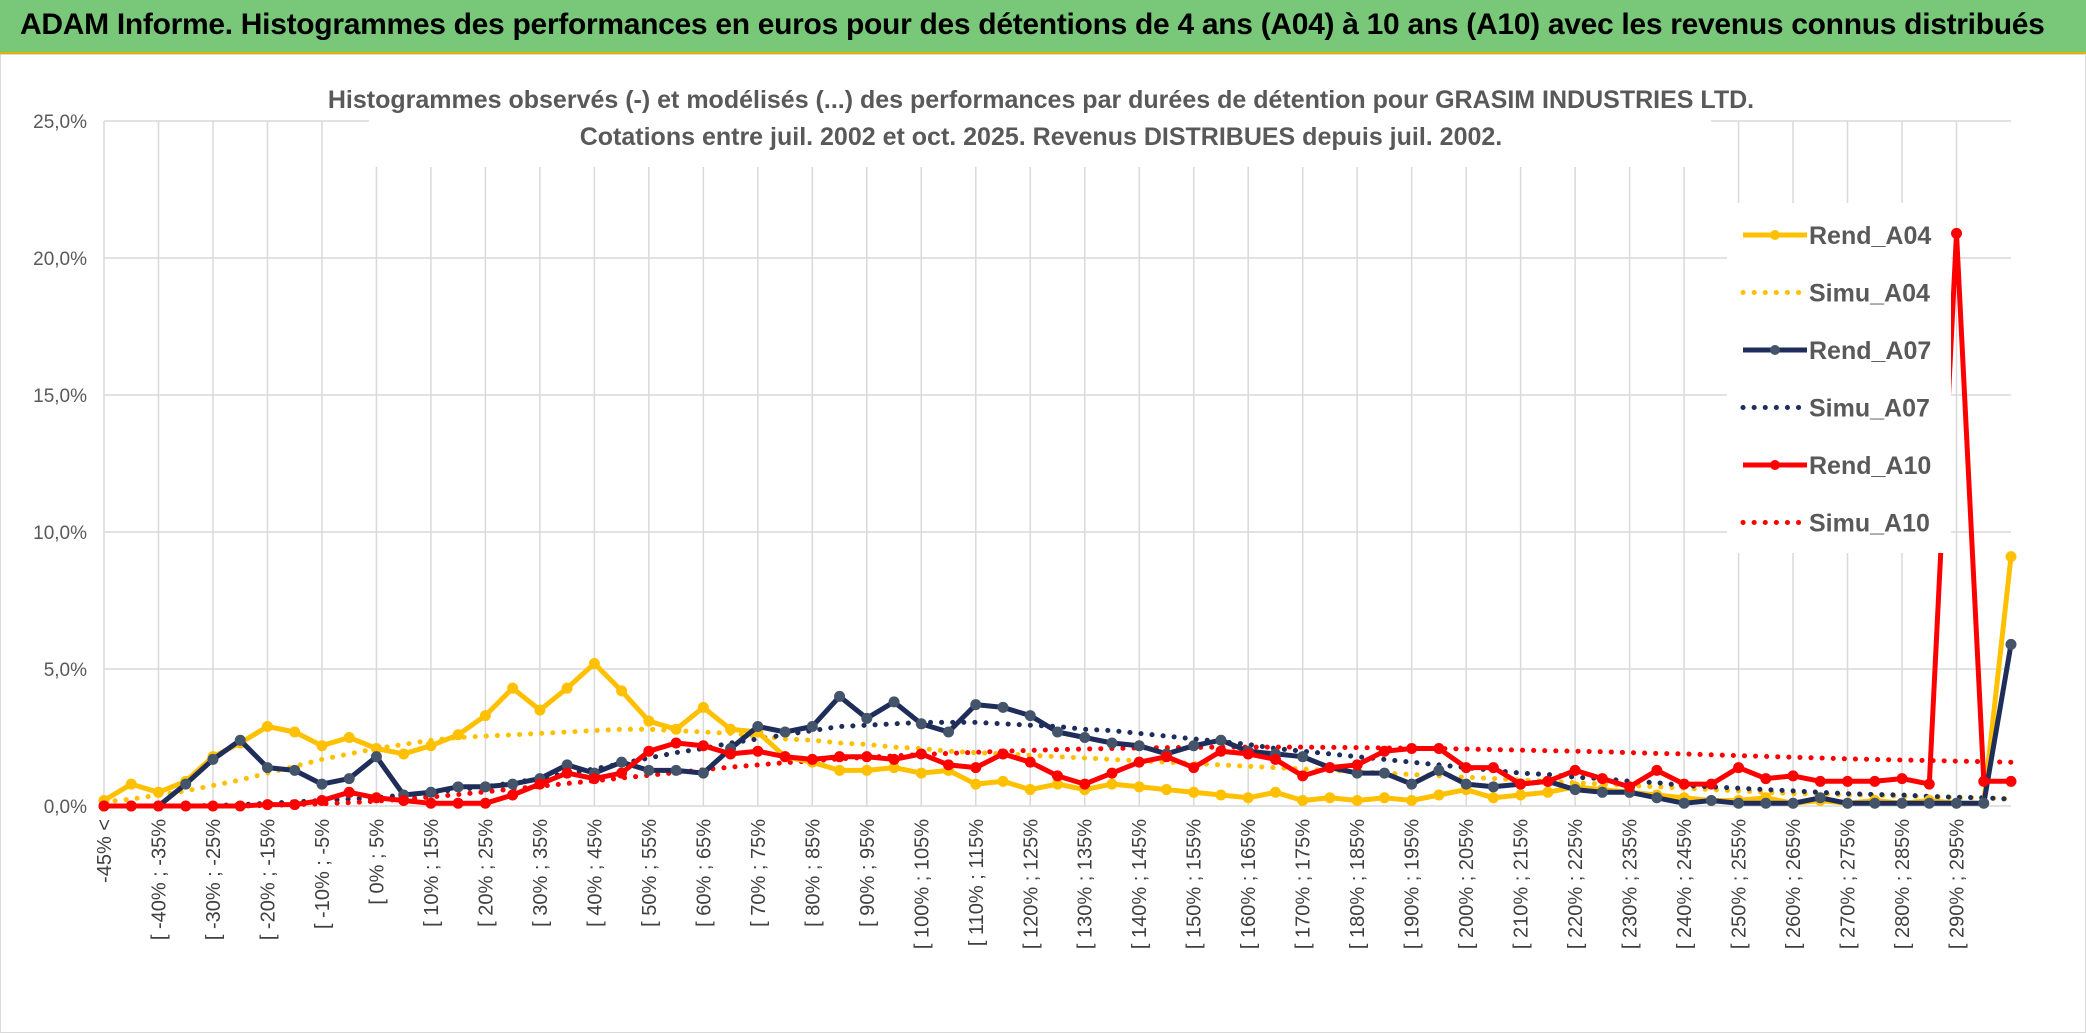 Image resolution: width=2086 pixels, height=1033 pixels. What do you see at coordinates (60, 533) in the screenshot?
I see `y-tick-label: 10,0%` at bounding box center [60, 533].